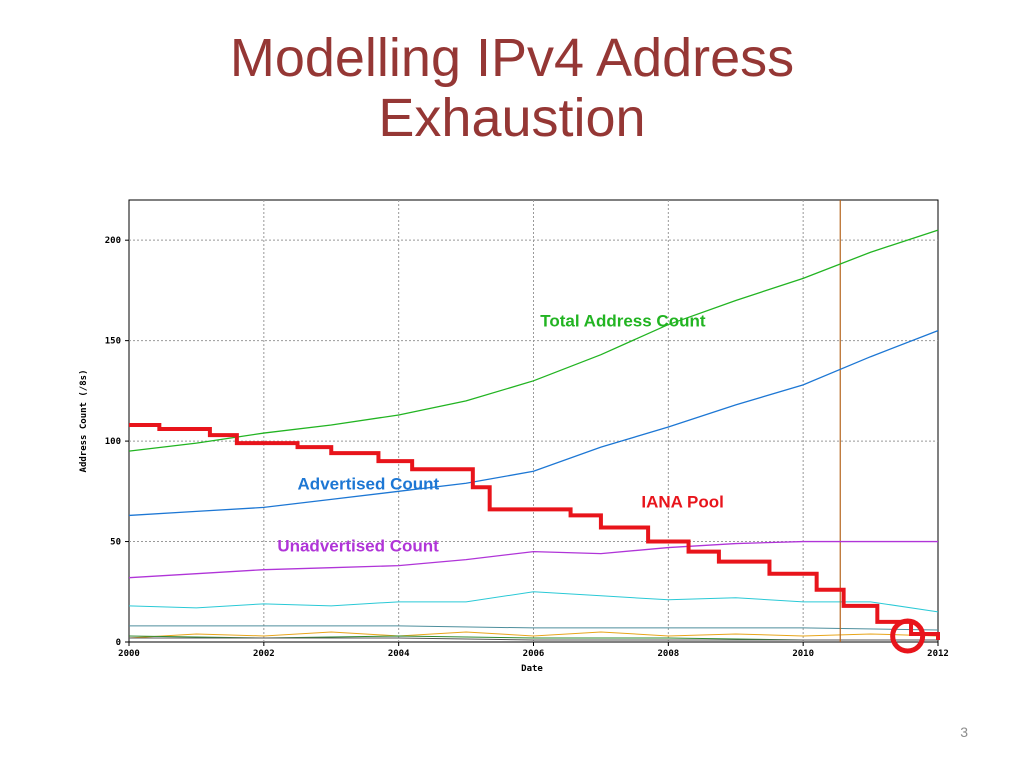 This screenshot has height=768, width=1024. What do you see at coordinates (118, 643) in the screenshot?
I see `y-tick-label: 0` at bounding box center [118, 643].